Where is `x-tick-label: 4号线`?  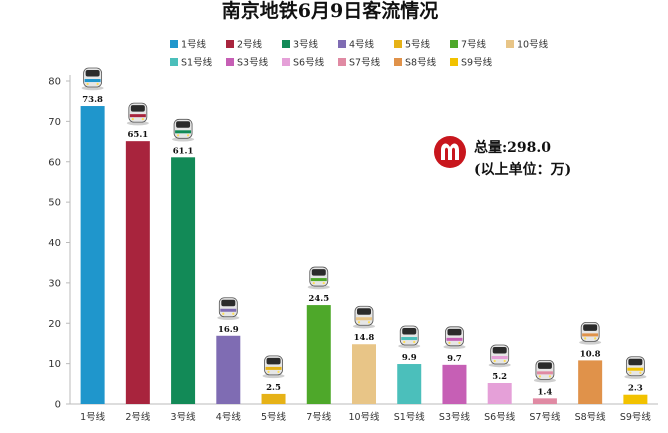
x-tick-label: 4号线 is located at coordinates (229, 417).